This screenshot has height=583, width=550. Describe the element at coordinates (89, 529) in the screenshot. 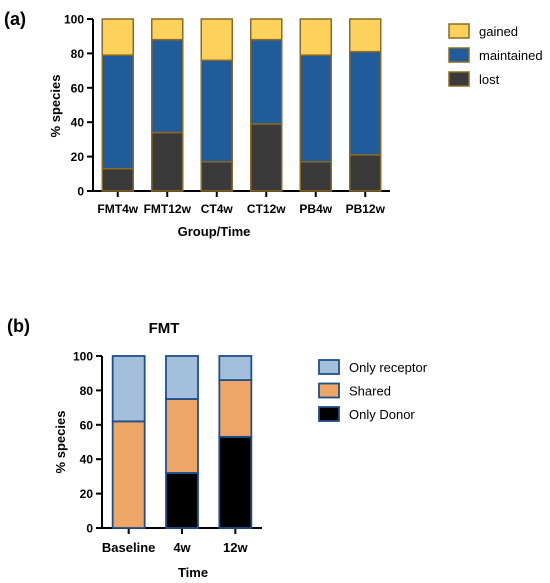

I see `panel-b-y-tick-label: 0` at that location.